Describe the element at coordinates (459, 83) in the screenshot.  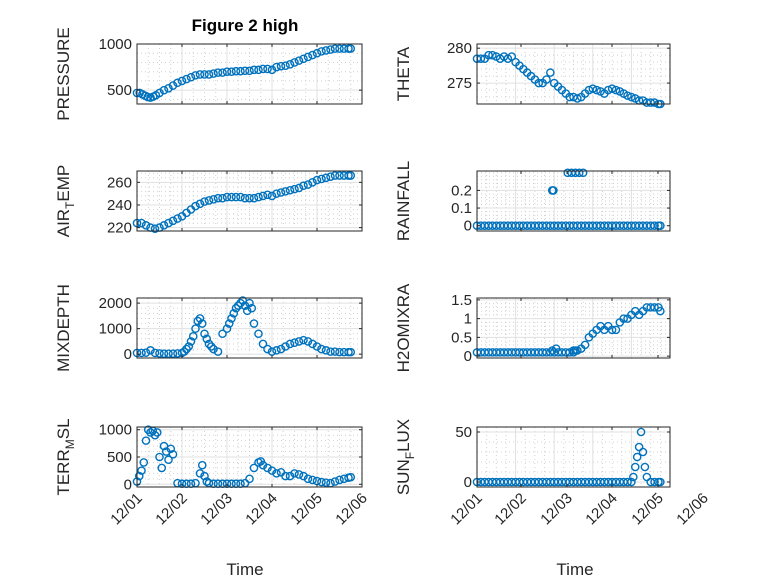
I see `y-tick-label: 275` at that location.